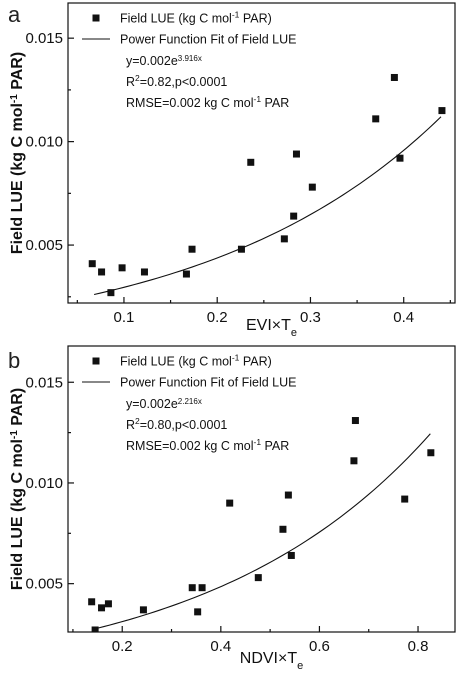 The image size is (469, 676). Describe the element at coordinates (164, 61) in the screenshot. I see `fit-equation: y=0.002e3.916x` at that location.